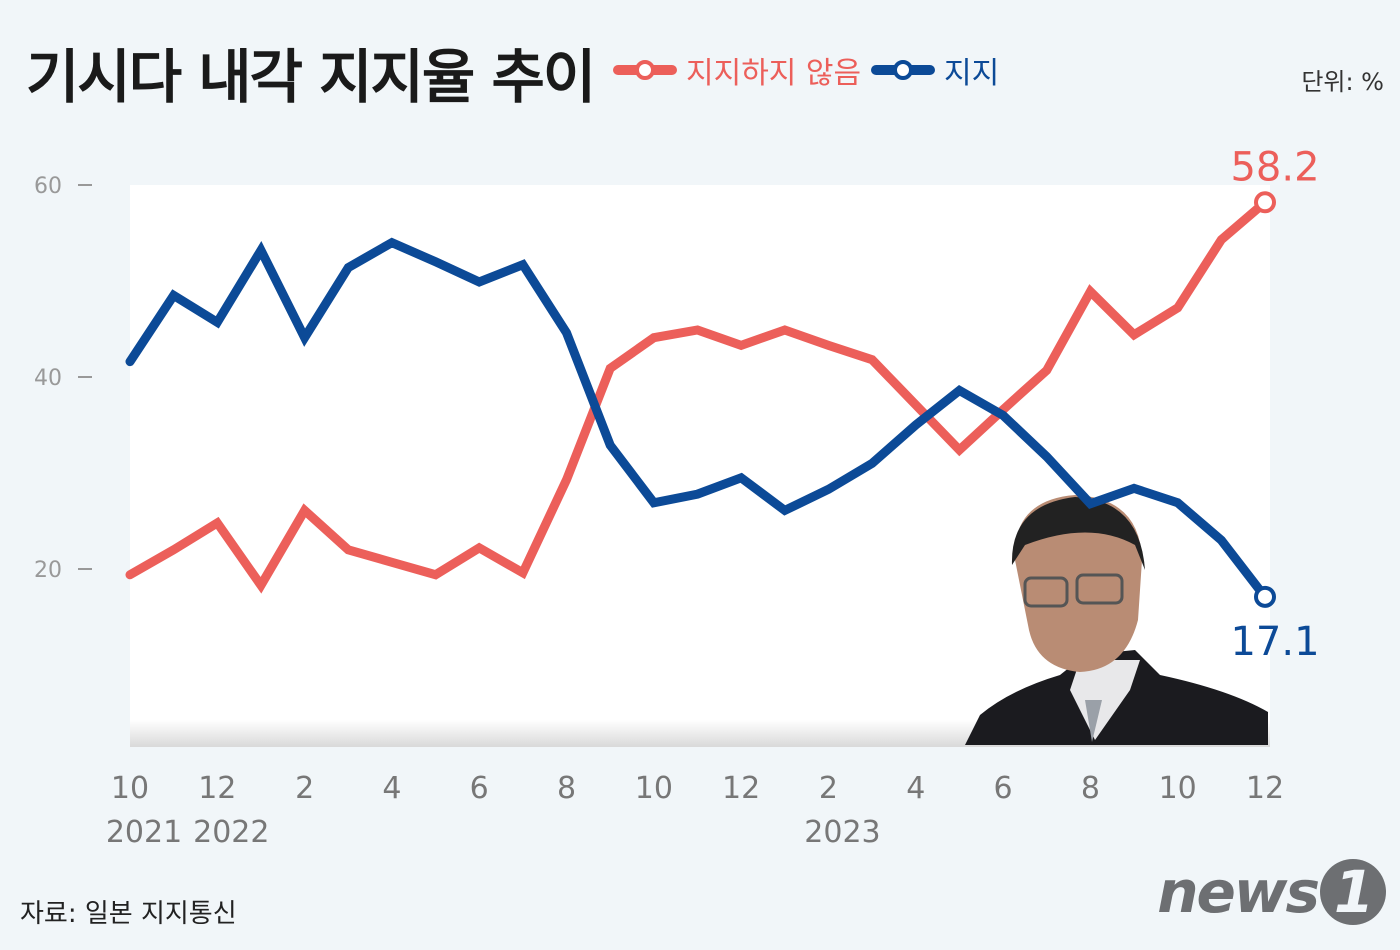 This screenshot has height=950, width=1400. What do you see at coordinates (842, 832) in the screenshot?
I see `x-tick-year-label: 2023` at bounding box center [842, 832].